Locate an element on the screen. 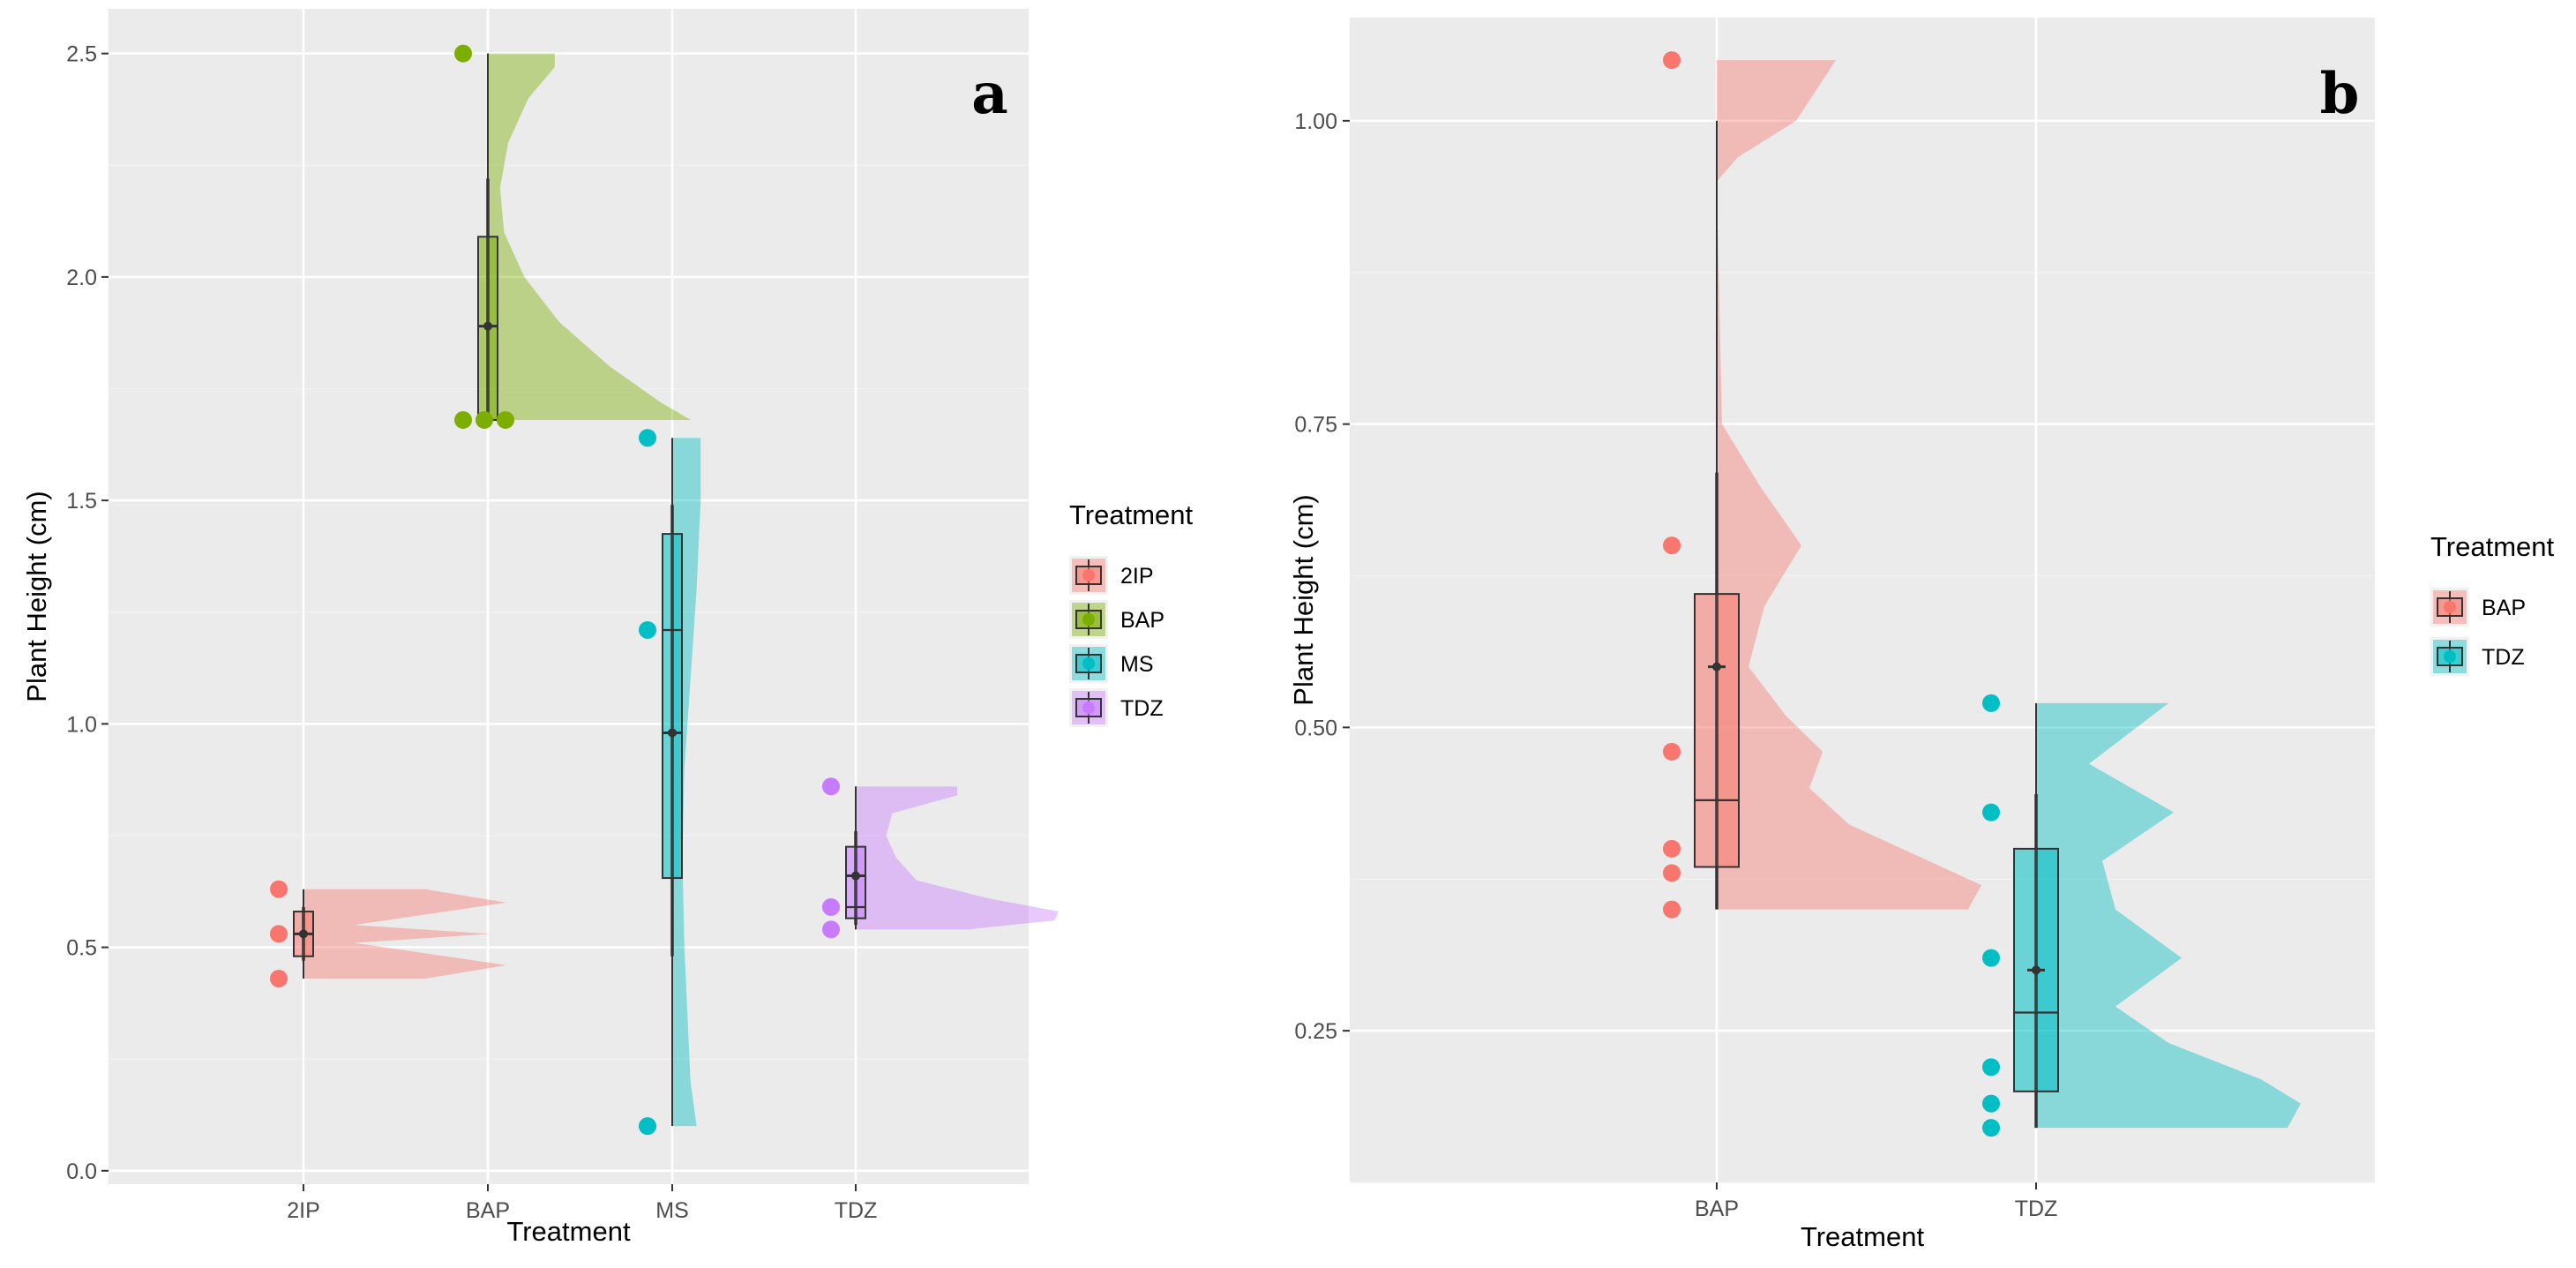 Image resolution: width=2576 pixels, height=1268 pixels. mean-point-ms is located at coordinates (673, 733).